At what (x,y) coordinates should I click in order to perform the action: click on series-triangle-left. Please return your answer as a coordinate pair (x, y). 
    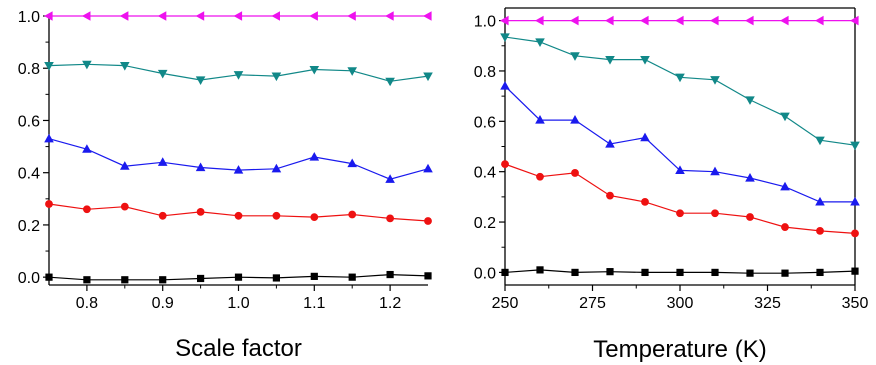
    Looking at the image, I should click on (679, 20).